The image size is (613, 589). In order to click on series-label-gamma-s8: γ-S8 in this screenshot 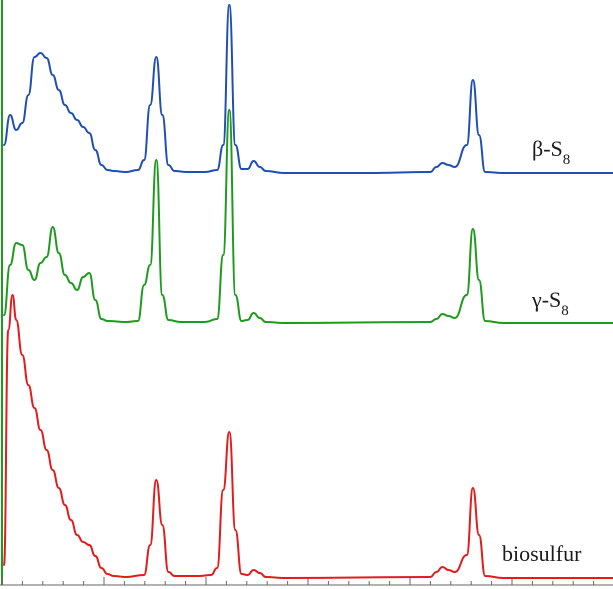, I will do `click(550, 303)`.